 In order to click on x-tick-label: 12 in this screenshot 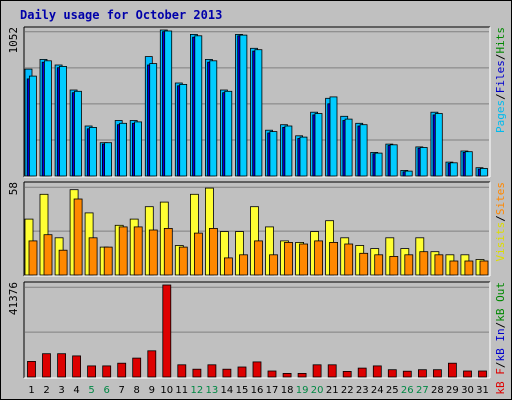, I will do `click(197, 390)`.